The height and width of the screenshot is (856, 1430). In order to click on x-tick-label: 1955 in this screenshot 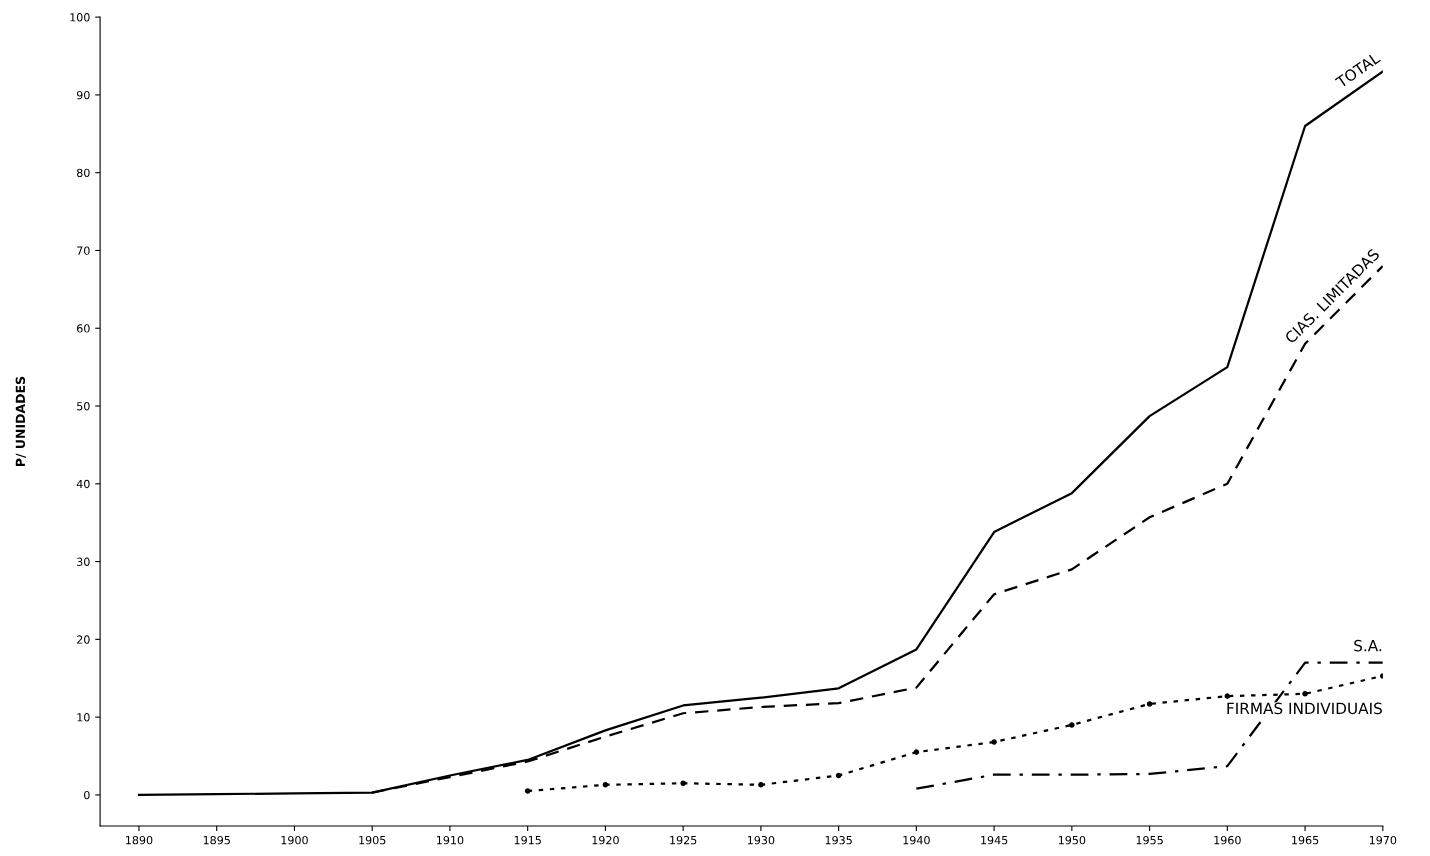, I will do `click(1149, 840)`.